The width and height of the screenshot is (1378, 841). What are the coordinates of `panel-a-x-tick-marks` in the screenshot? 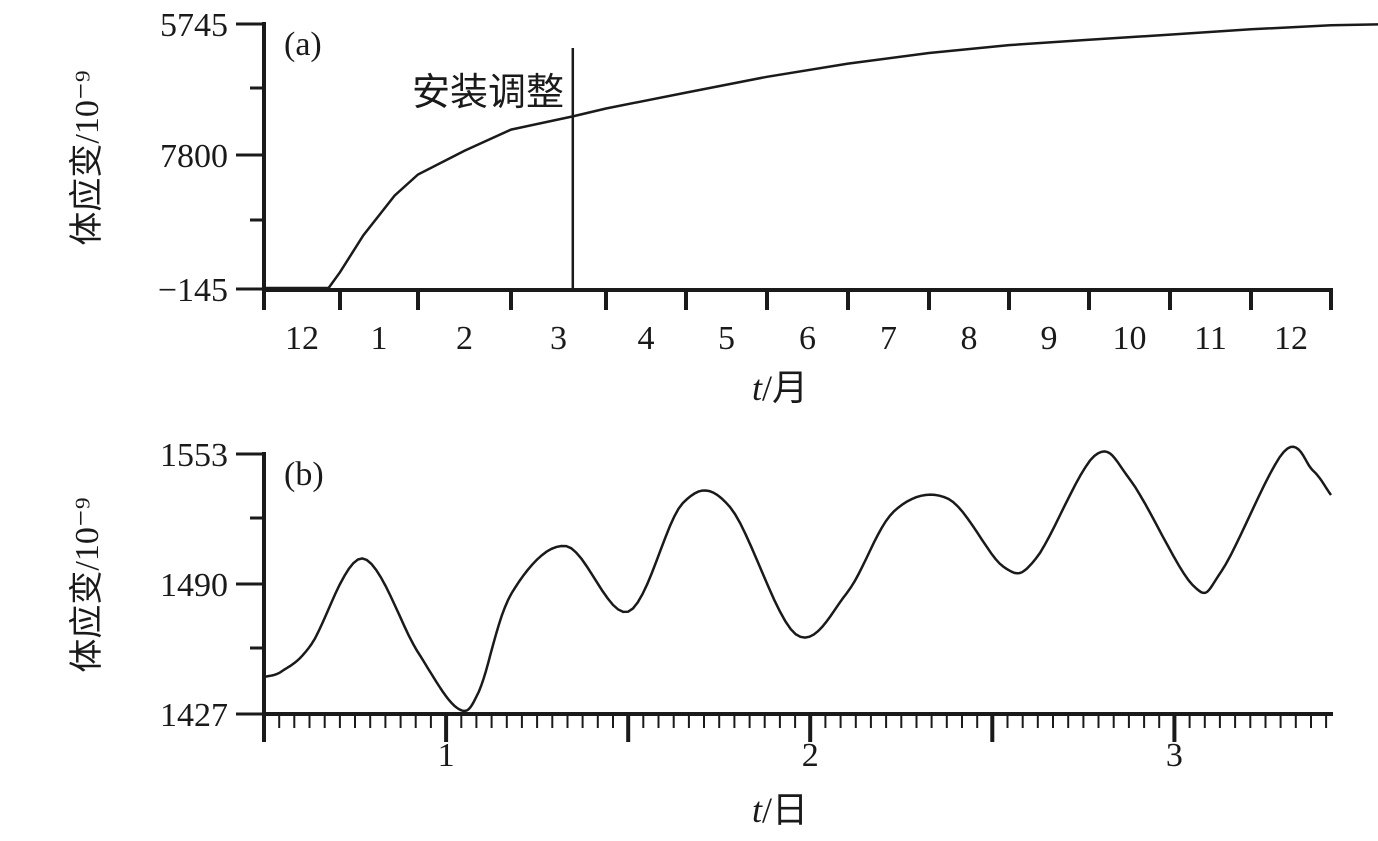 It's located at (797, 300).